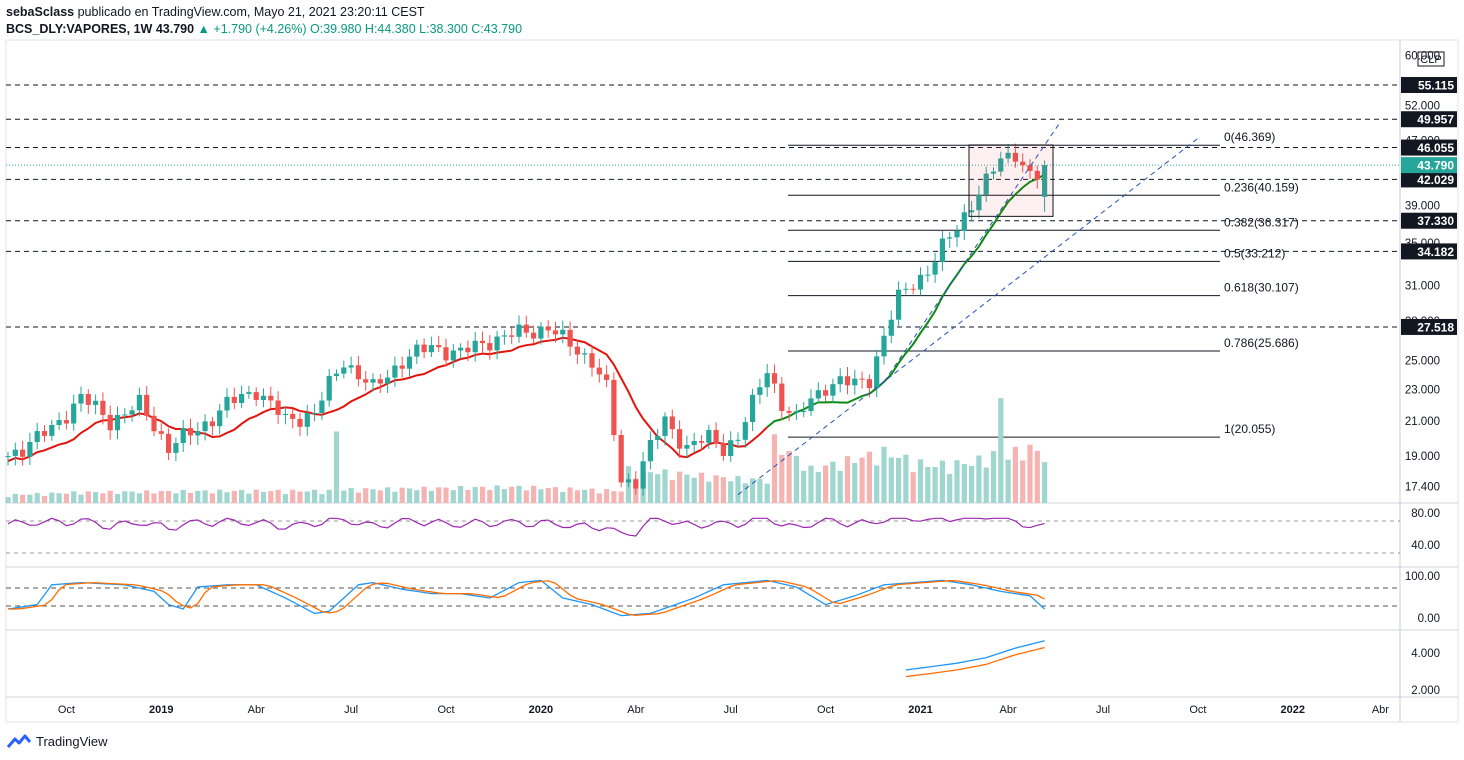  I want to click on price-change: +1.790 (+4.26%), so click(260, 29).